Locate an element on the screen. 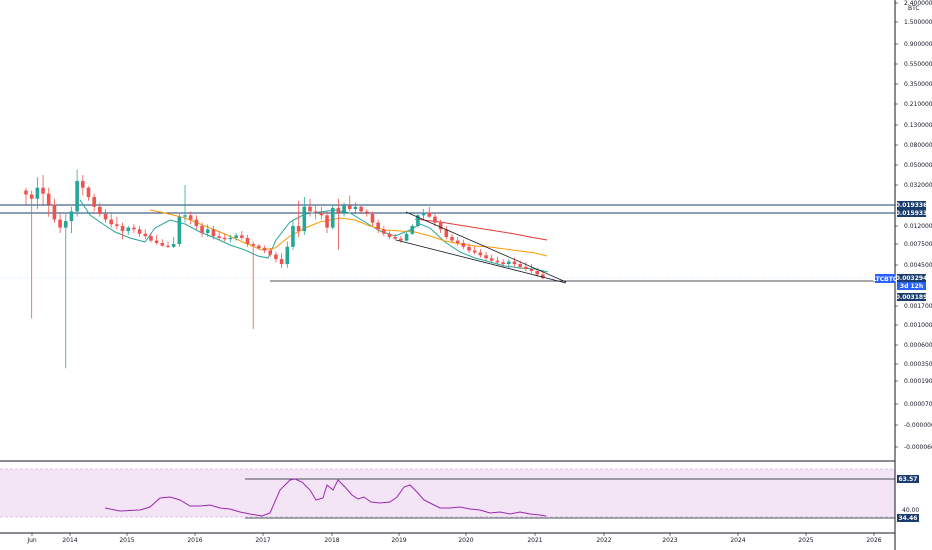 The image size is (932, 550). price-tick-label: 0.007500 is located at coordinates (918, 244).